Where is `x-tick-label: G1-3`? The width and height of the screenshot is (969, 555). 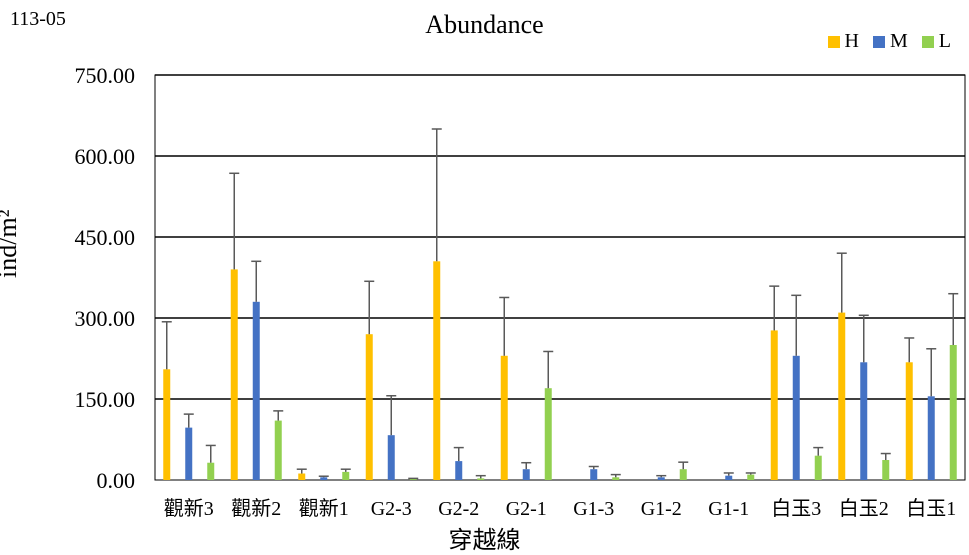 x-tick-label: G1-3 is located at coordinates (593, 509).